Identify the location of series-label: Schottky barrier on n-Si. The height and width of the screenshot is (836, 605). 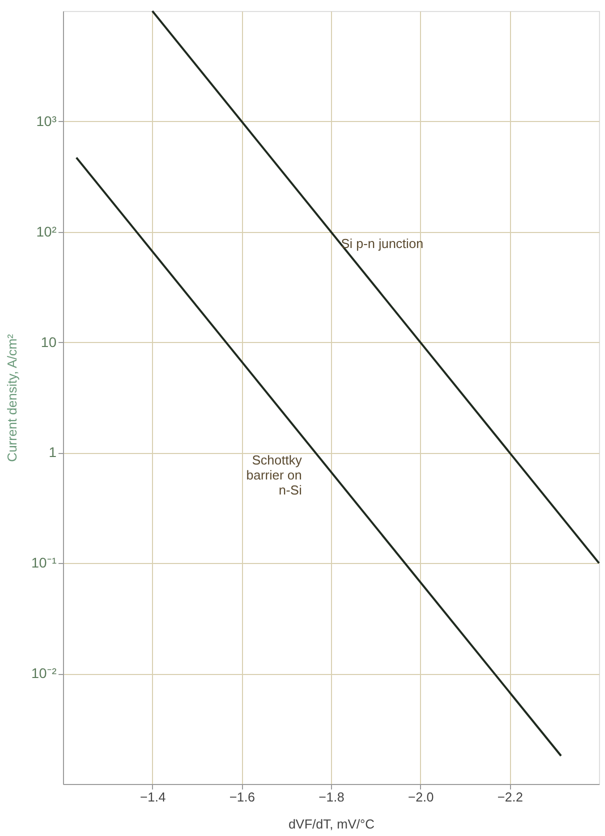
(274, 475).